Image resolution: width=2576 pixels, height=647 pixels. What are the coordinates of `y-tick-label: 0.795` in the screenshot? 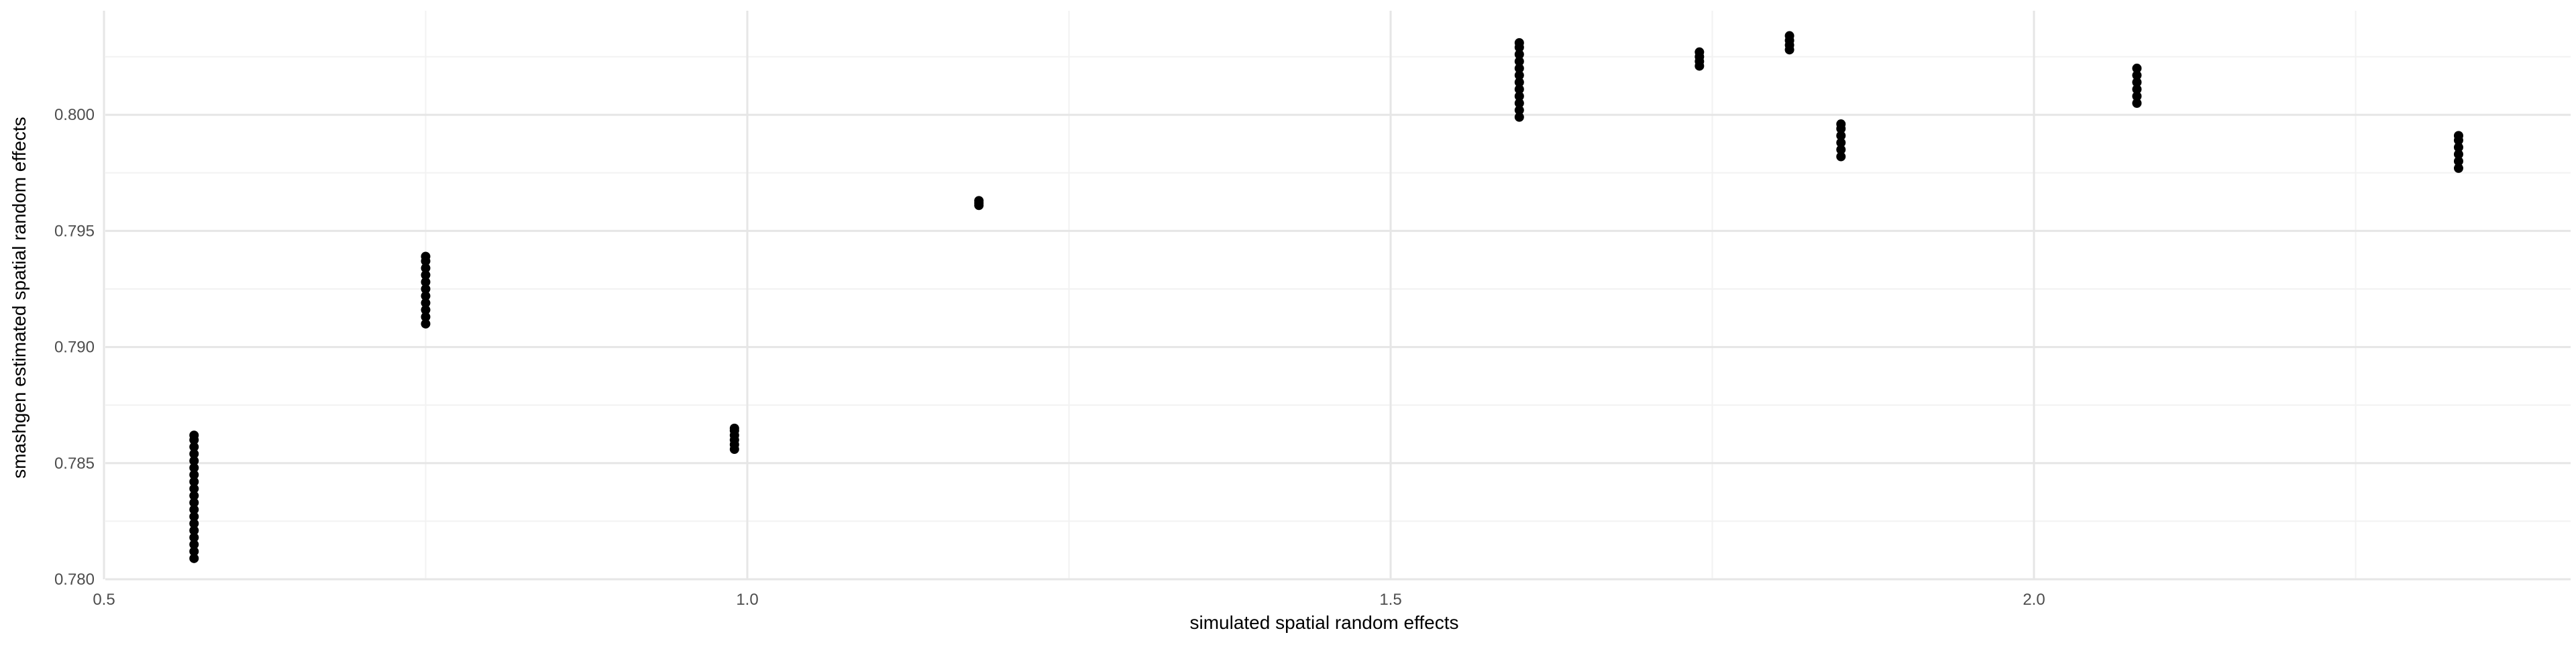 It's located at (74, 231).